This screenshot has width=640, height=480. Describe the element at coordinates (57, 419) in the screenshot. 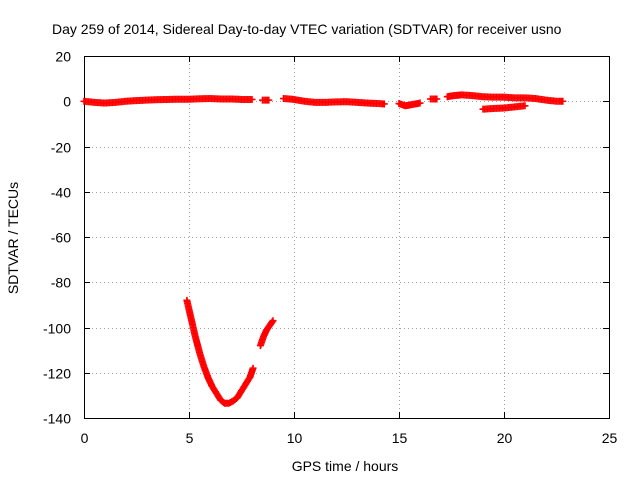

I see `y-tick-label: -140` at that location.